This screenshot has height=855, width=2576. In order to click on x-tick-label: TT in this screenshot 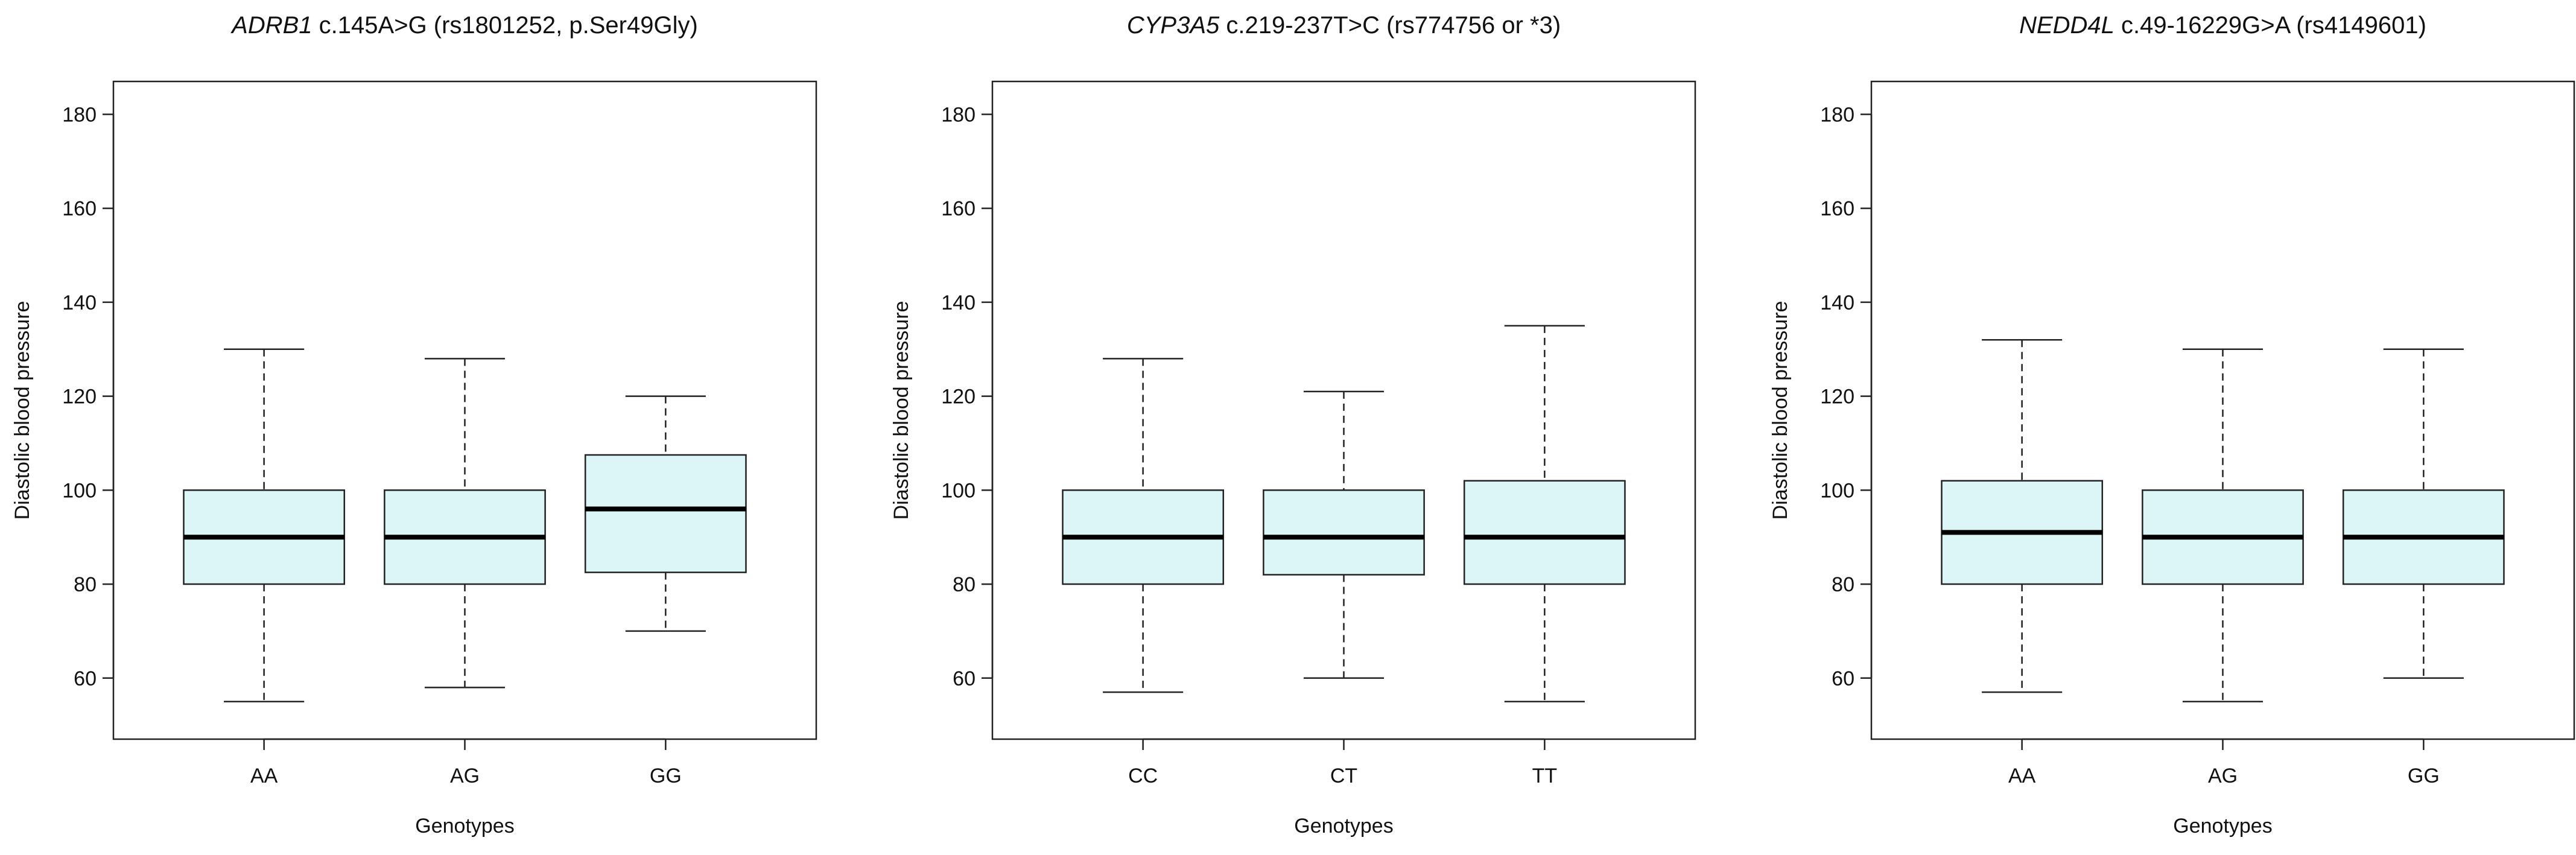, I will do `click(1545, 775)`.